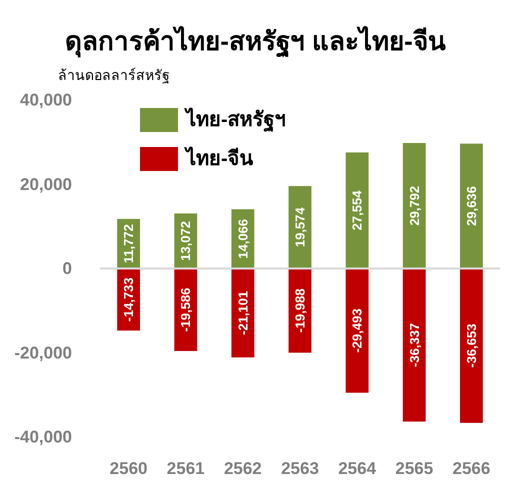  I want to click on x-tick-label: 2565, so click(414, 468).